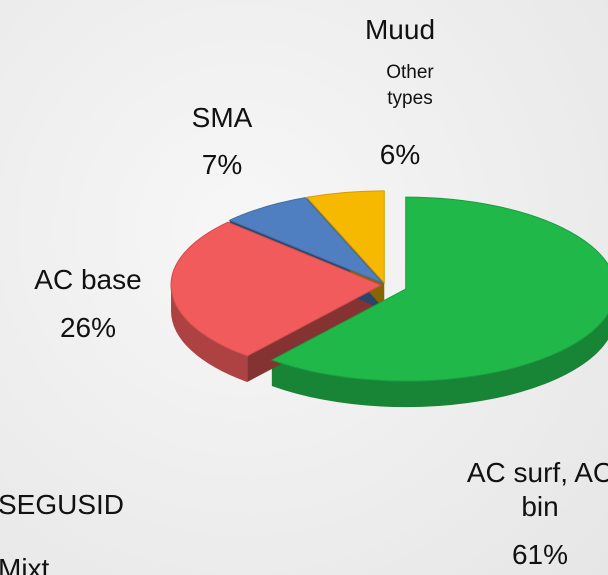 The image size is (608, 575). I want to click on value-label: 6%, so click(400, 154).